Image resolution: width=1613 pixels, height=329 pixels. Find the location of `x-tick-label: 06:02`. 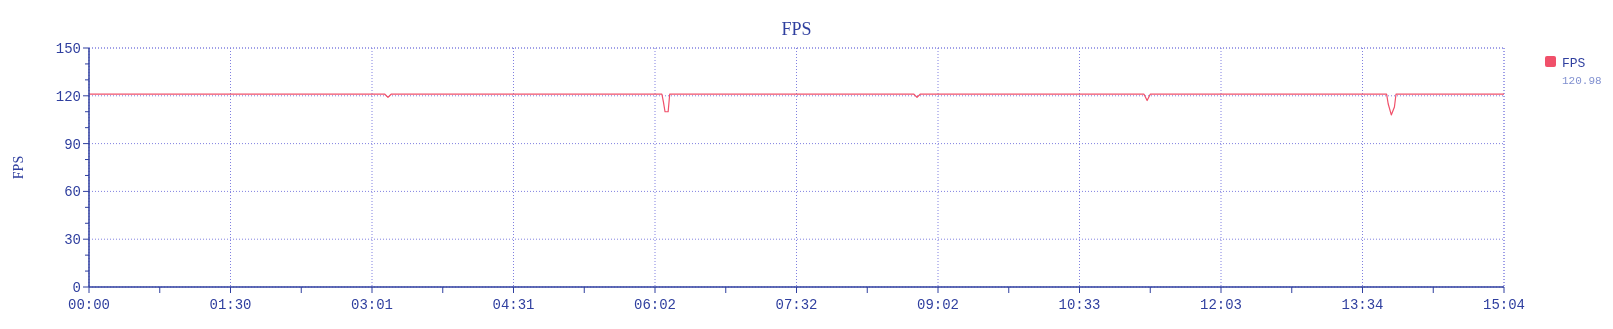

x-tick-label: 06:02 is located at coordinates (655, 305).